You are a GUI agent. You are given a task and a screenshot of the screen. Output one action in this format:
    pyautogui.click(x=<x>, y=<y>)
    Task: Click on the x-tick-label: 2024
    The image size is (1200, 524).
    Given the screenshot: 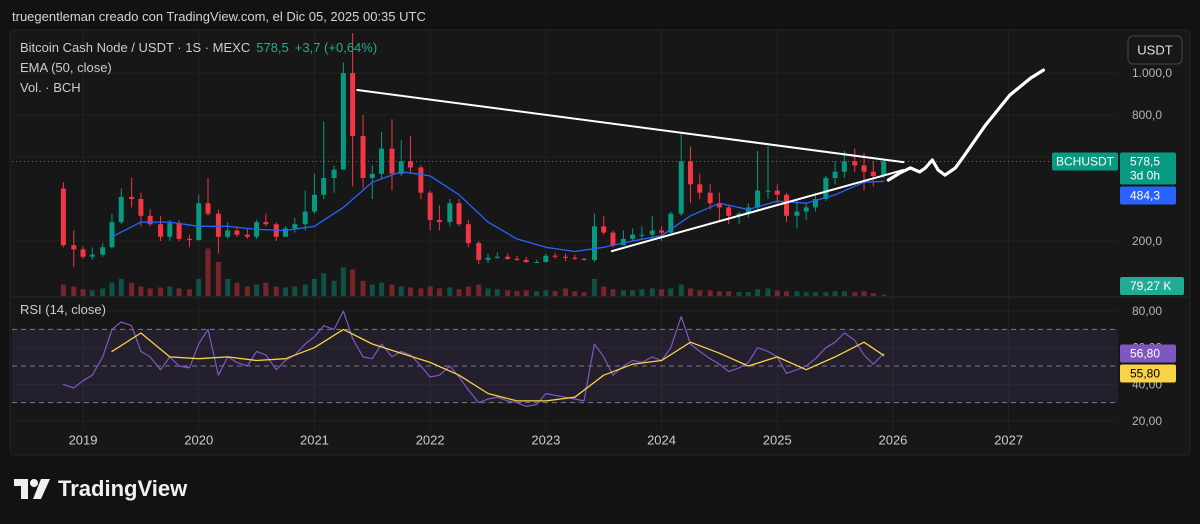 What is the action you would take?
    pyautogui.click(x=661, y=440)
    